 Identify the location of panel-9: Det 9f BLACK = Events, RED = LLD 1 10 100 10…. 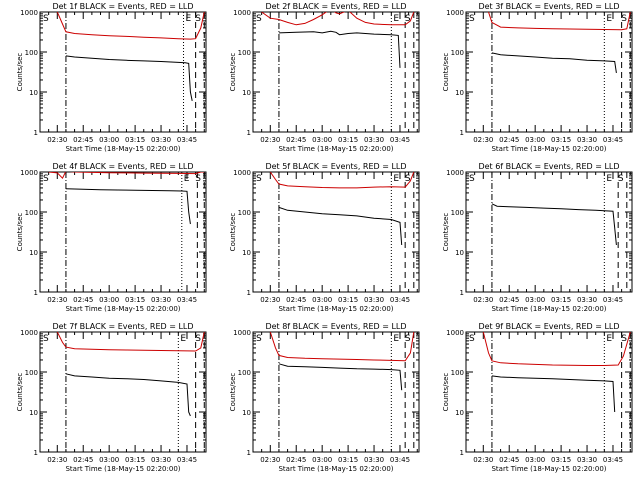
(537, 397).